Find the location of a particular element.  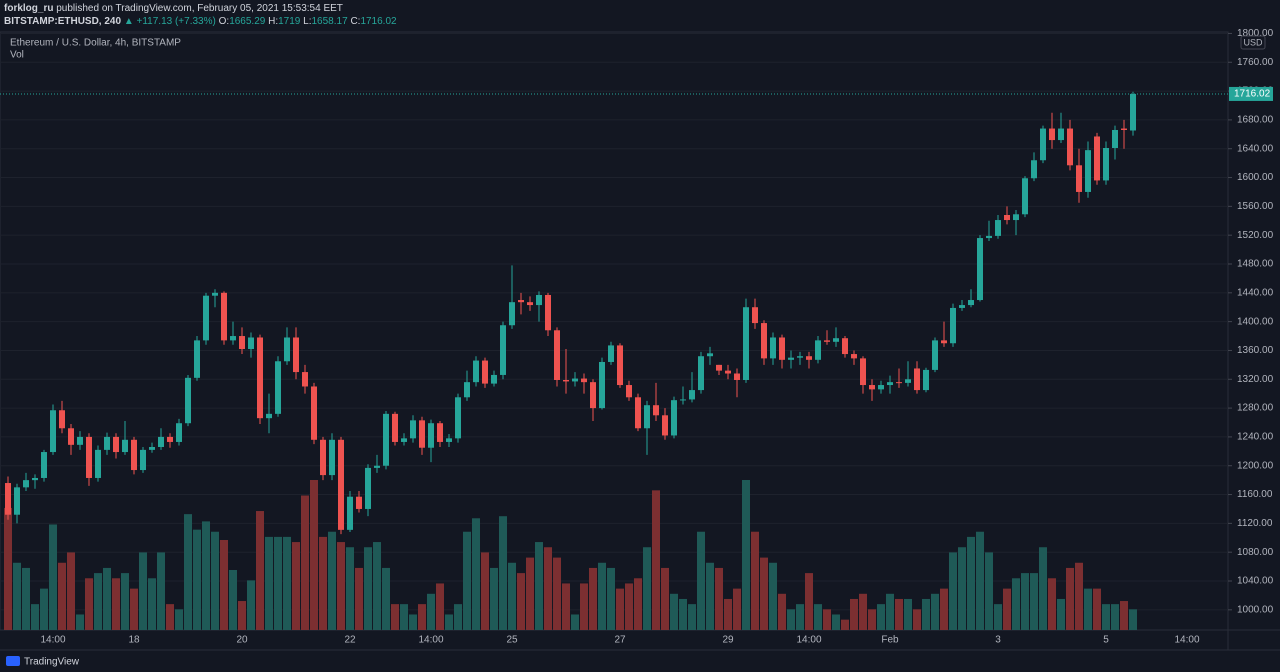

l-value: 1658.17 is located at coordinates (329, 21).